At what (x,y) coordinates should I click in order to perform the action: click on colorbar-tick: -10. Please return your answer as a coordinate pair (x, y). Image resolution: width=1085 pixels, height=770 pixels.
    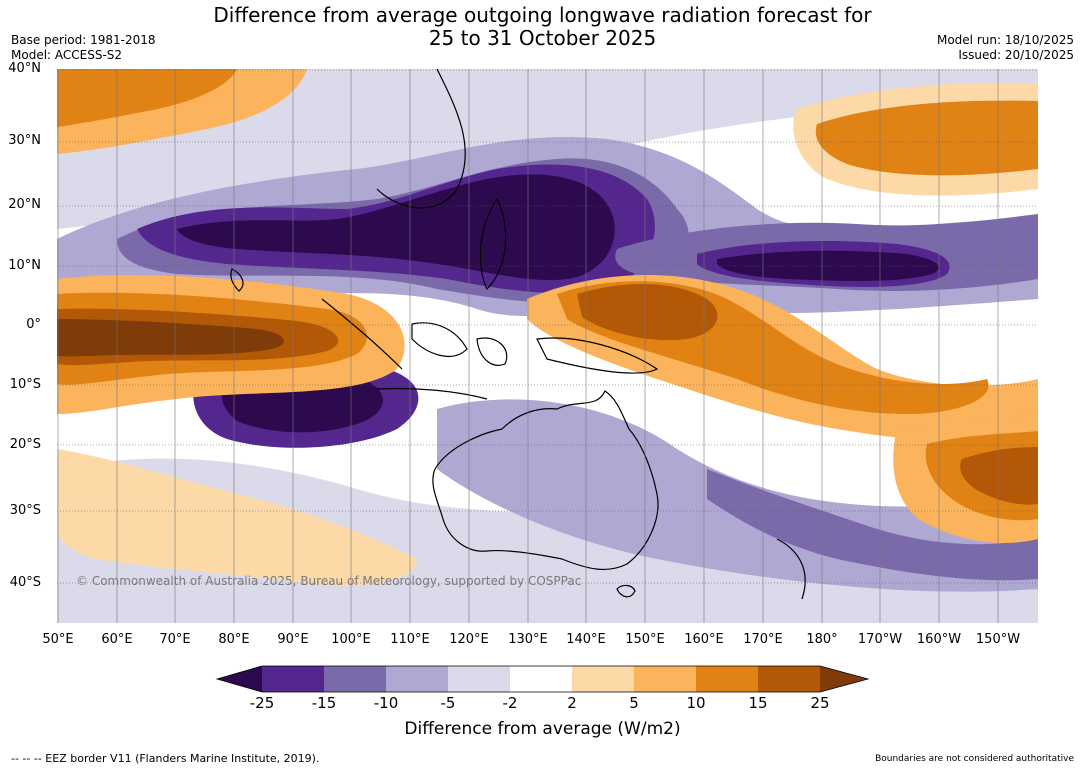
    Looking at the image, I should click on (386, 703).